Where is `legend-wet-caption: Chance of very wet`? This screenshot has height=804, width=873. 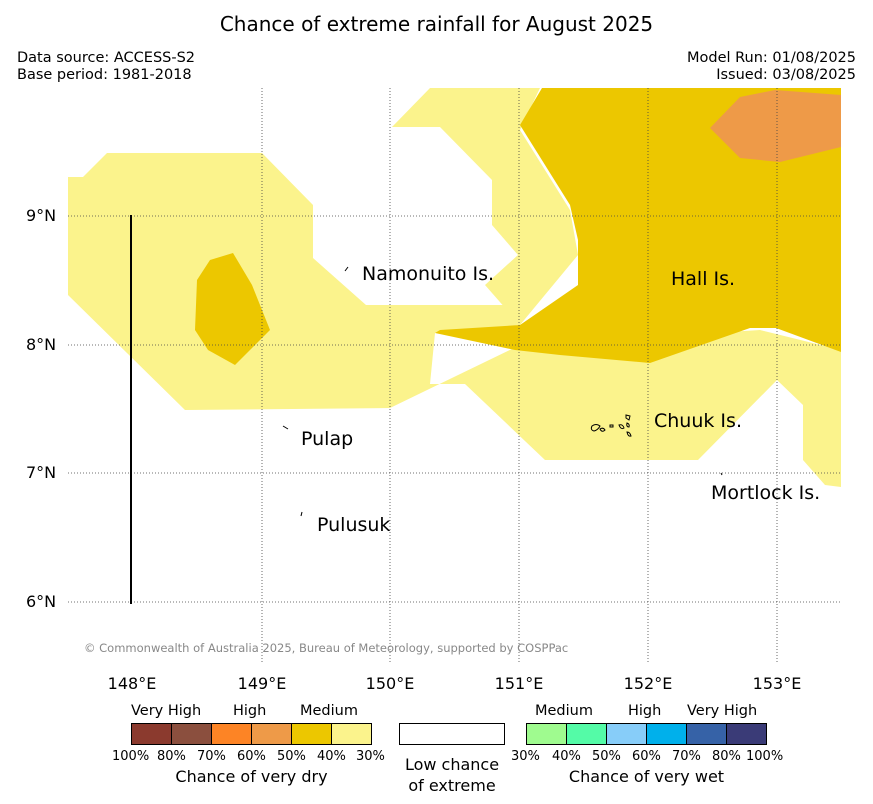 legend-wet-caption: Chance of very wet is located at coordinates (646, 776).